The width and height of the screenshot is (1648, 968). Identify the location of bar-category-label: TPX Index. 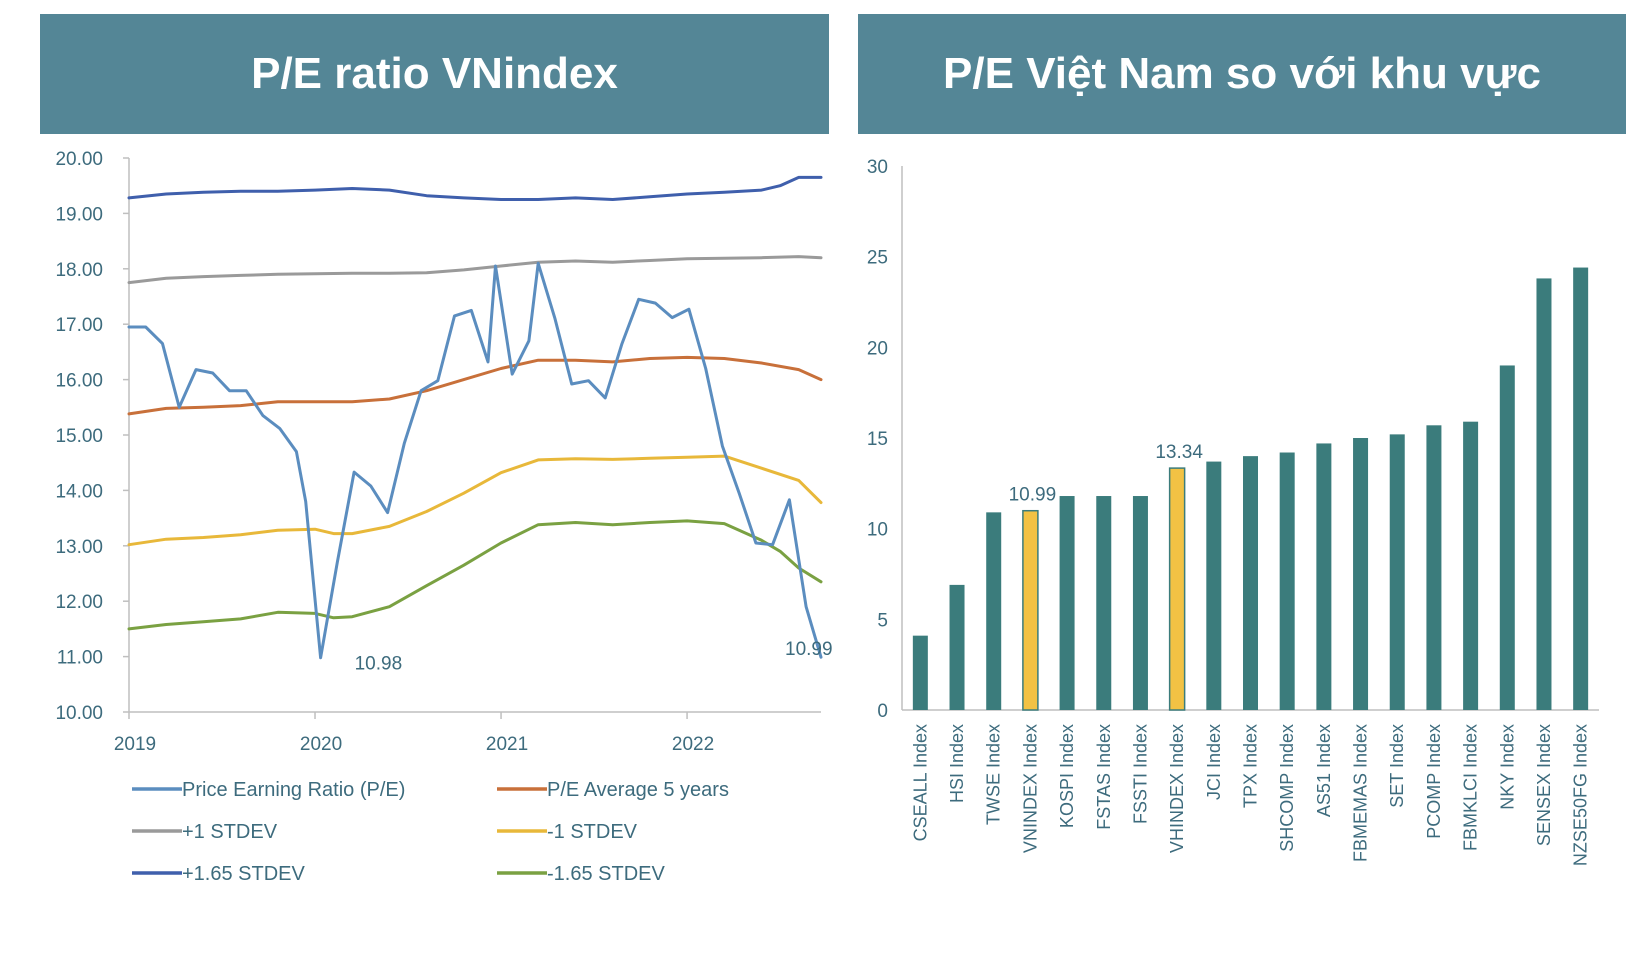
(1251, 766).